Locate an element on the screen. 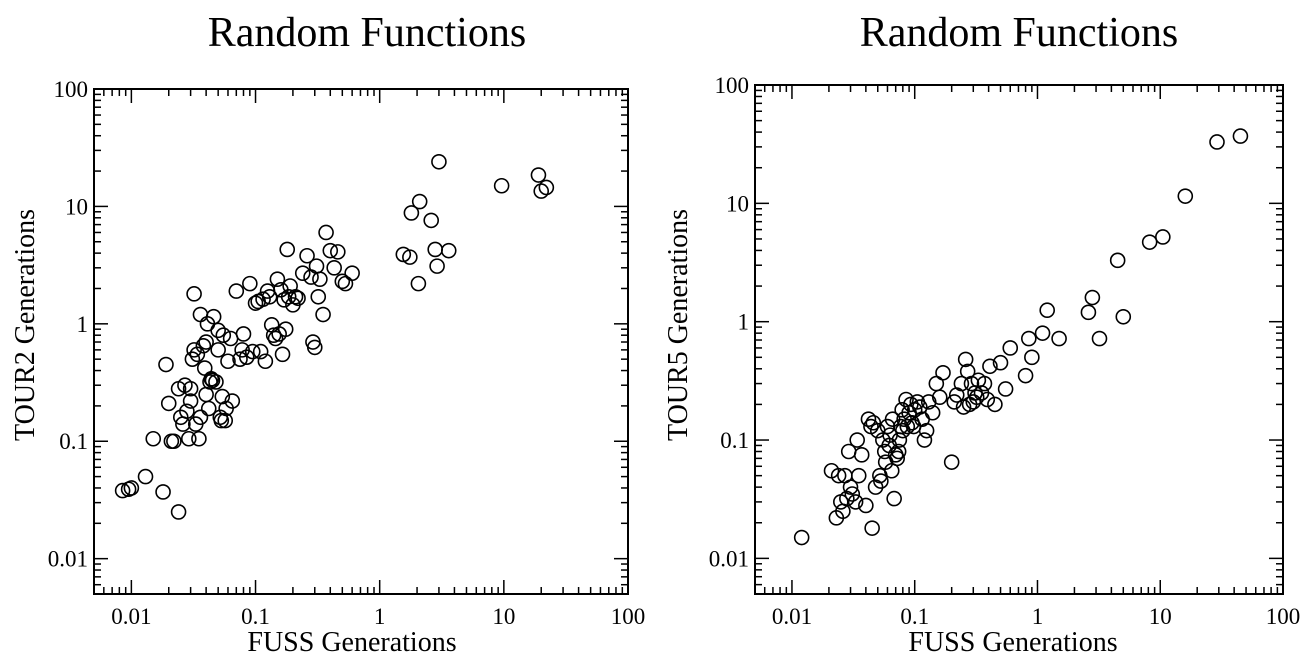 The height and width of the screenshot is (656, 1314). x-tick-label: 10 is located at coordinates (1160, 616).